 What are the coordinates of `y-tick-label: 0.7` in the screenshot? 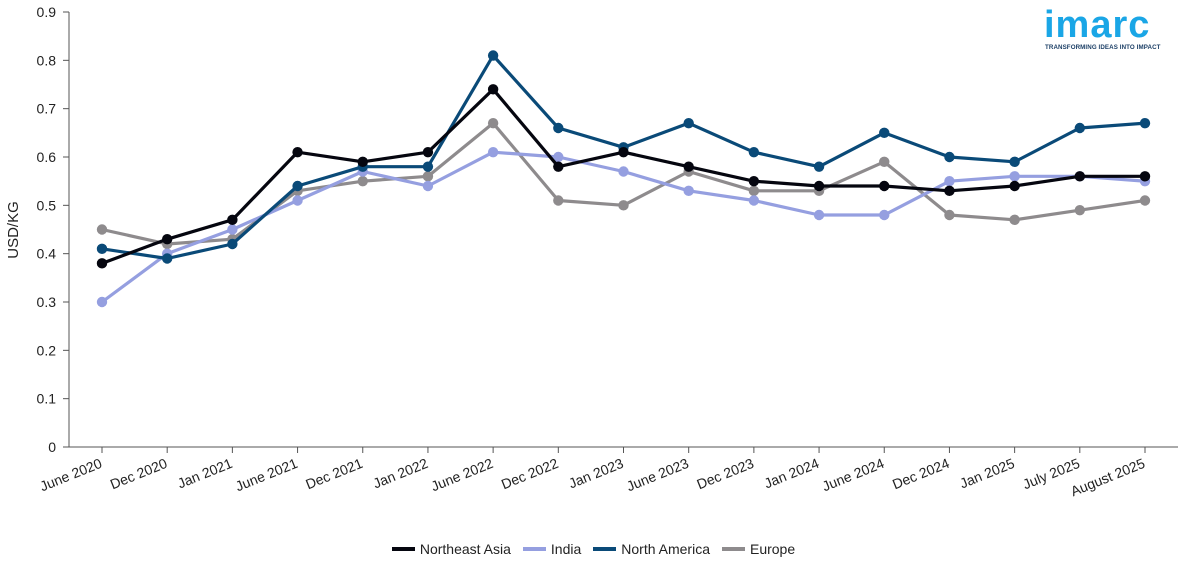 It's located at (47, 109).